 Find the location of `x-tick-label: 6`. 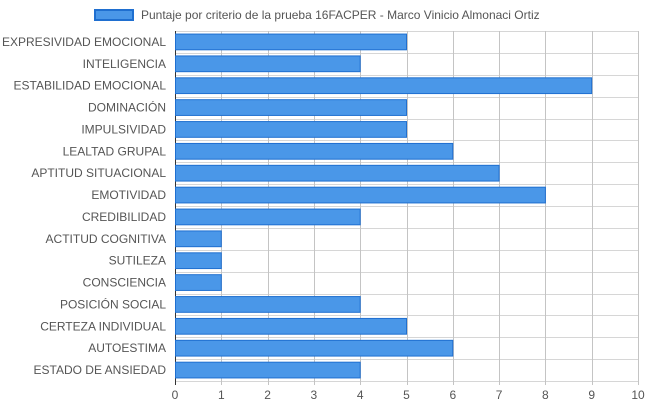

x-tick-label: 6 is located at coordinates (452, 395).